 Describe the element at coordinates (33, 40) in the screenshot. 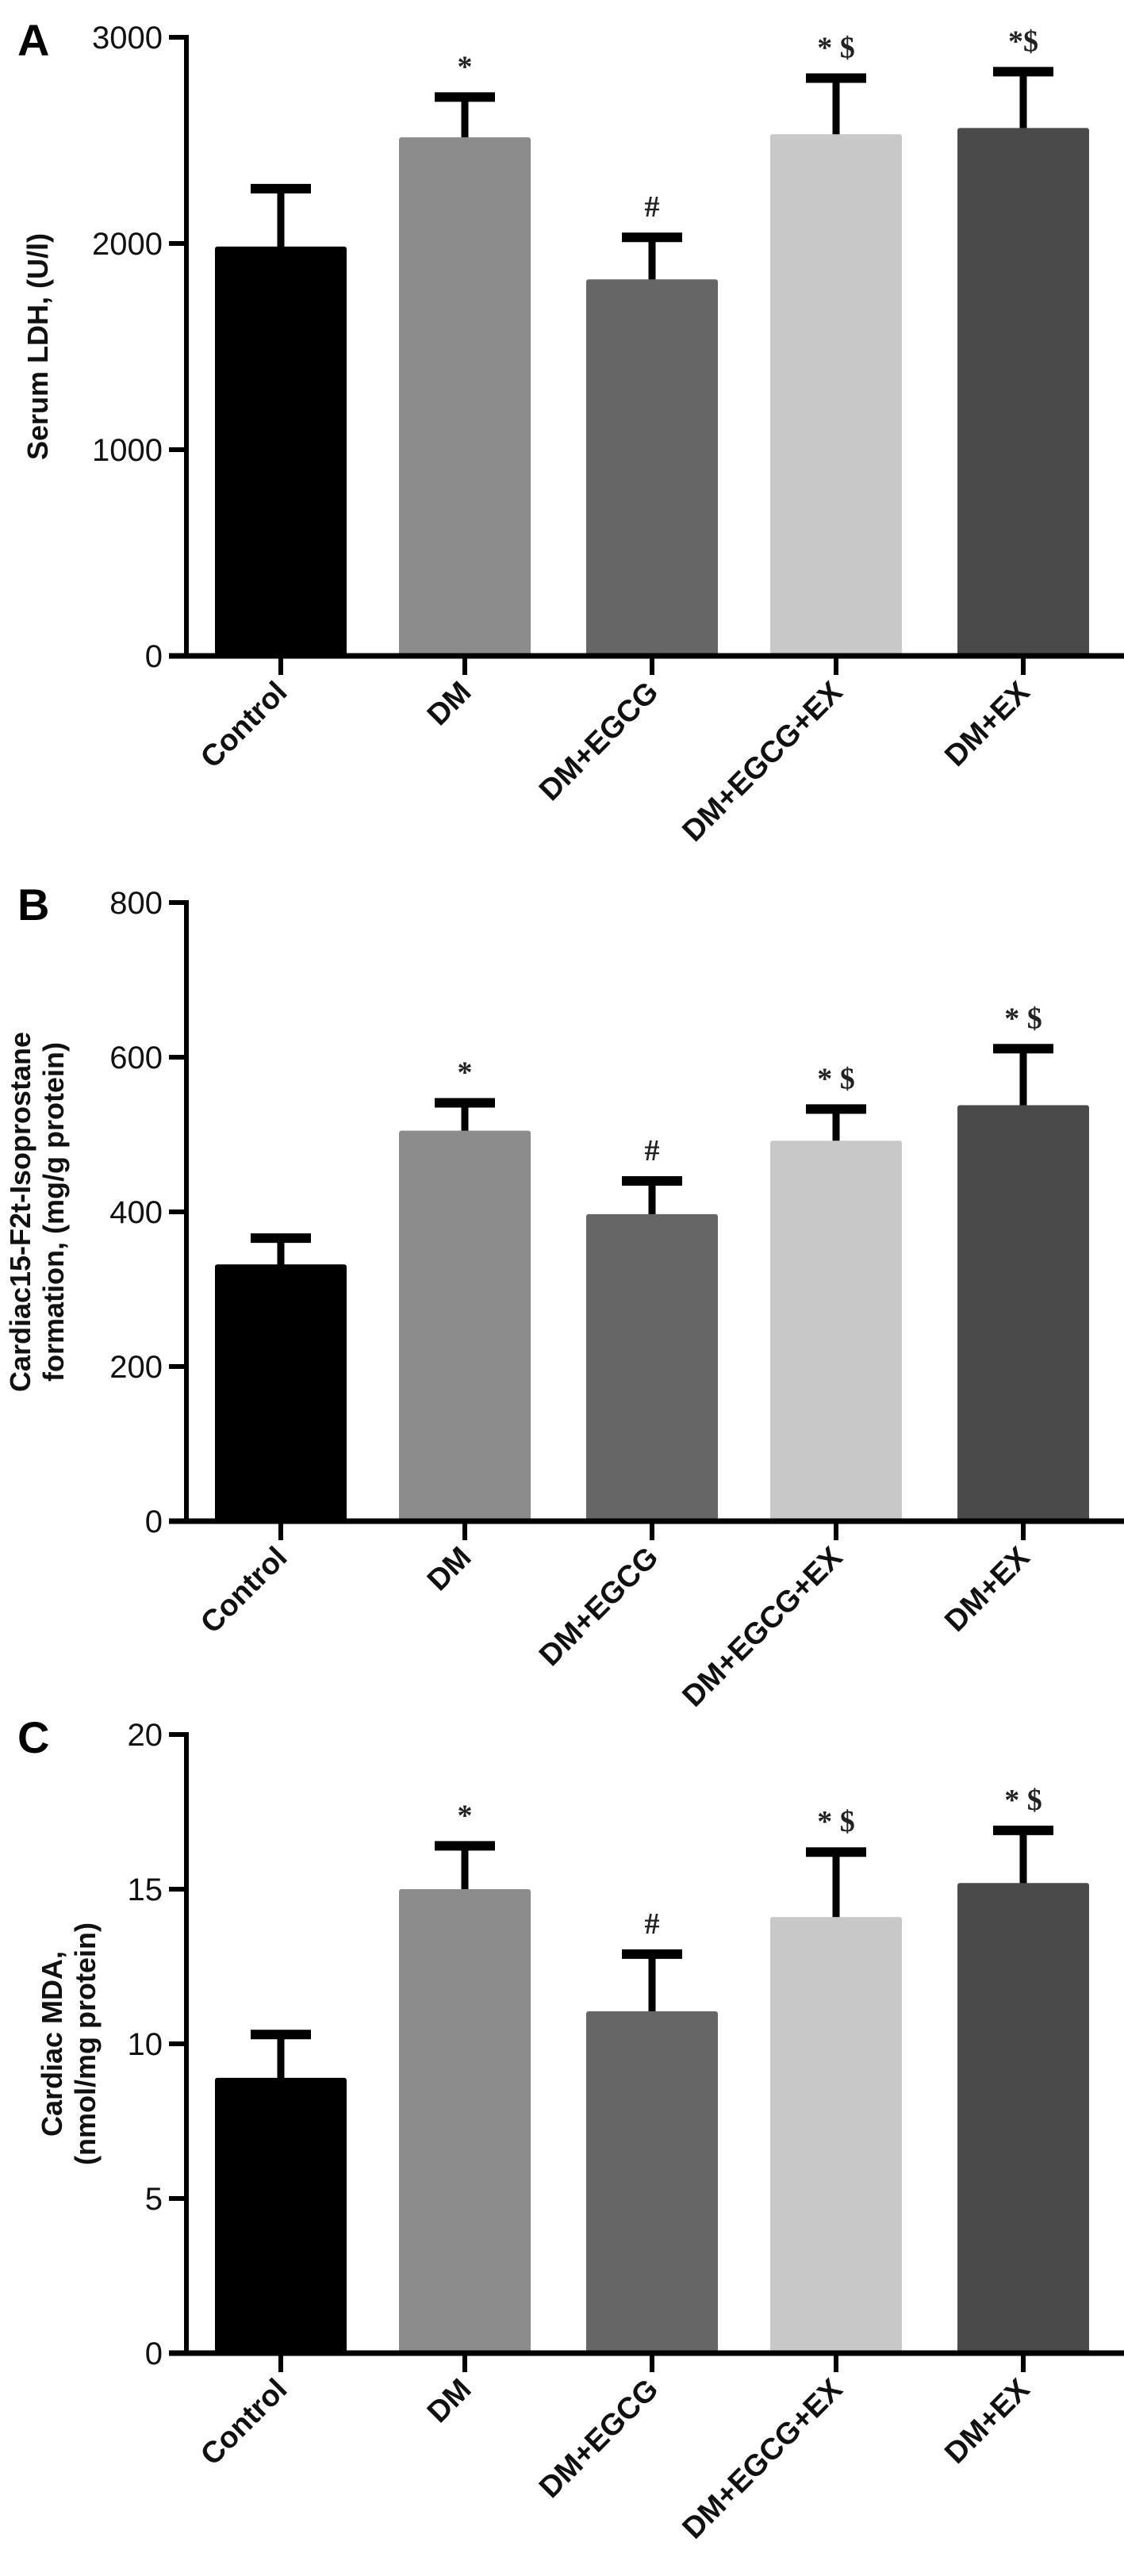

I see `panel-letter: A` at that location.